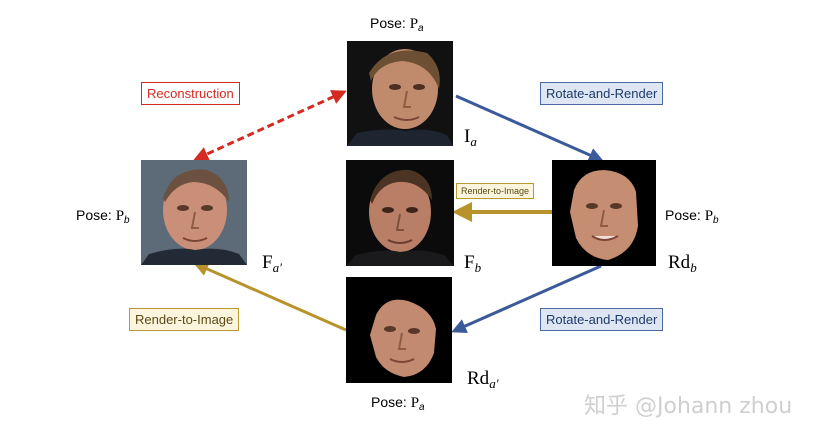 This screenshot has height=437, width=837. Describe the element at coordinates (399, 330) in the screenshot. I see `face-render-rda-prime` at that location.